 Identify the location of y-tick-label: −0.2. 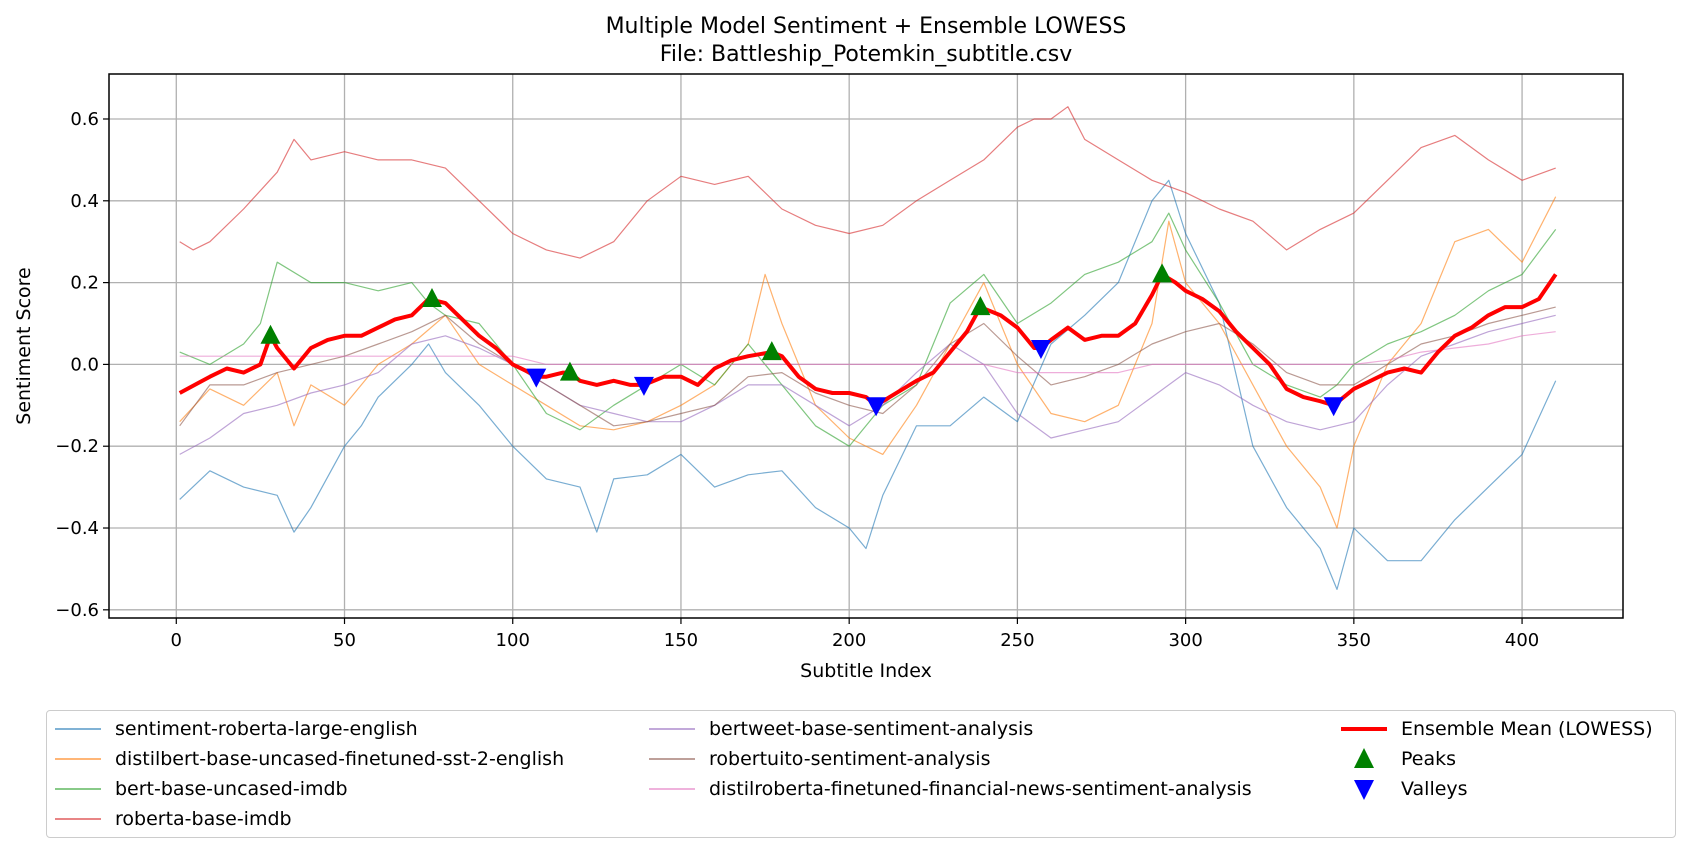
(77, 446).